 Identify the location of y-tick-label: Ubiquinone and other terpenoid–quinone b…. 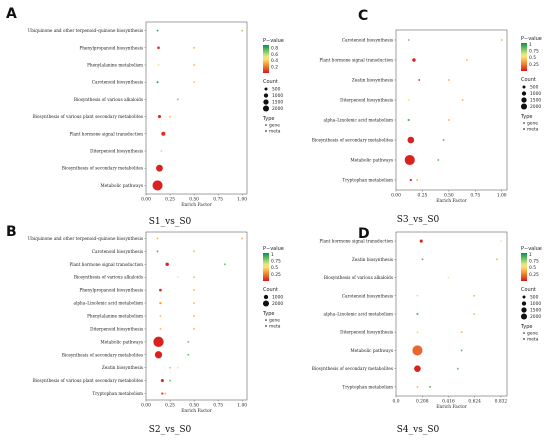
(85, 238).